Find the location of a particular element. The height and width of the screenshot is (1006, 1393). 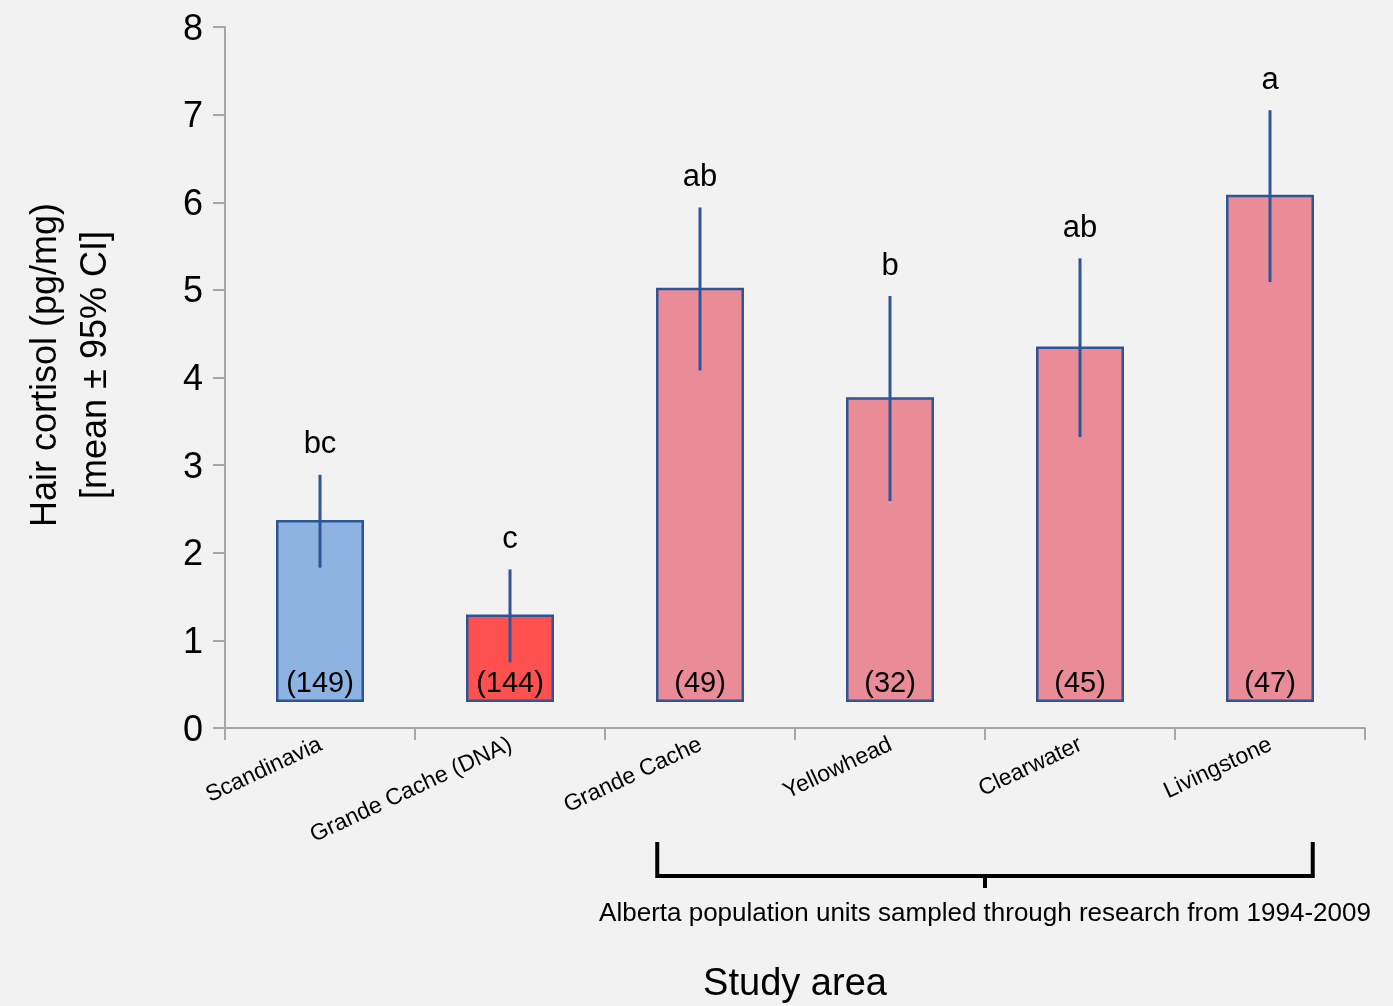

y-tick-label: 4 is located at coordinates (192, 377).